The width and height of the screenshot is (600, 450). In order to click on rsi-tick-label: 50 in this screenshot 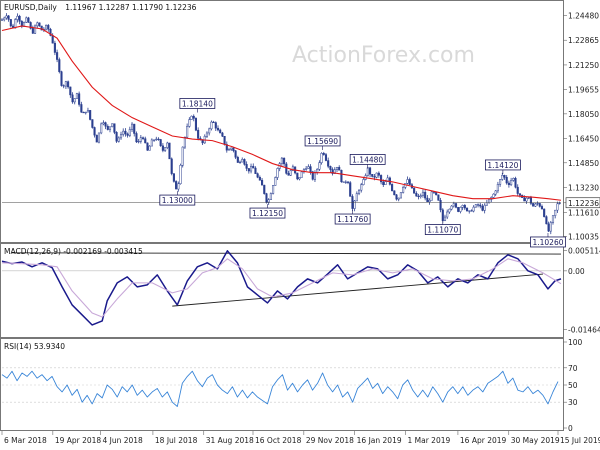, I will do `click(573, 385)`.